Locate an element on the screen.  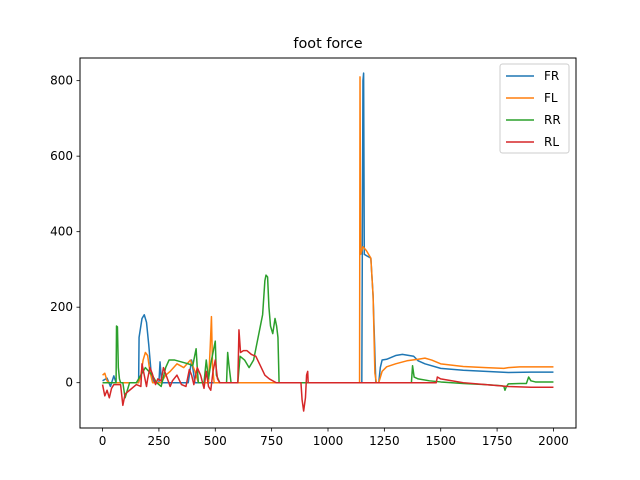
x-tick-label: 750 is located at coordinates (271, 441).